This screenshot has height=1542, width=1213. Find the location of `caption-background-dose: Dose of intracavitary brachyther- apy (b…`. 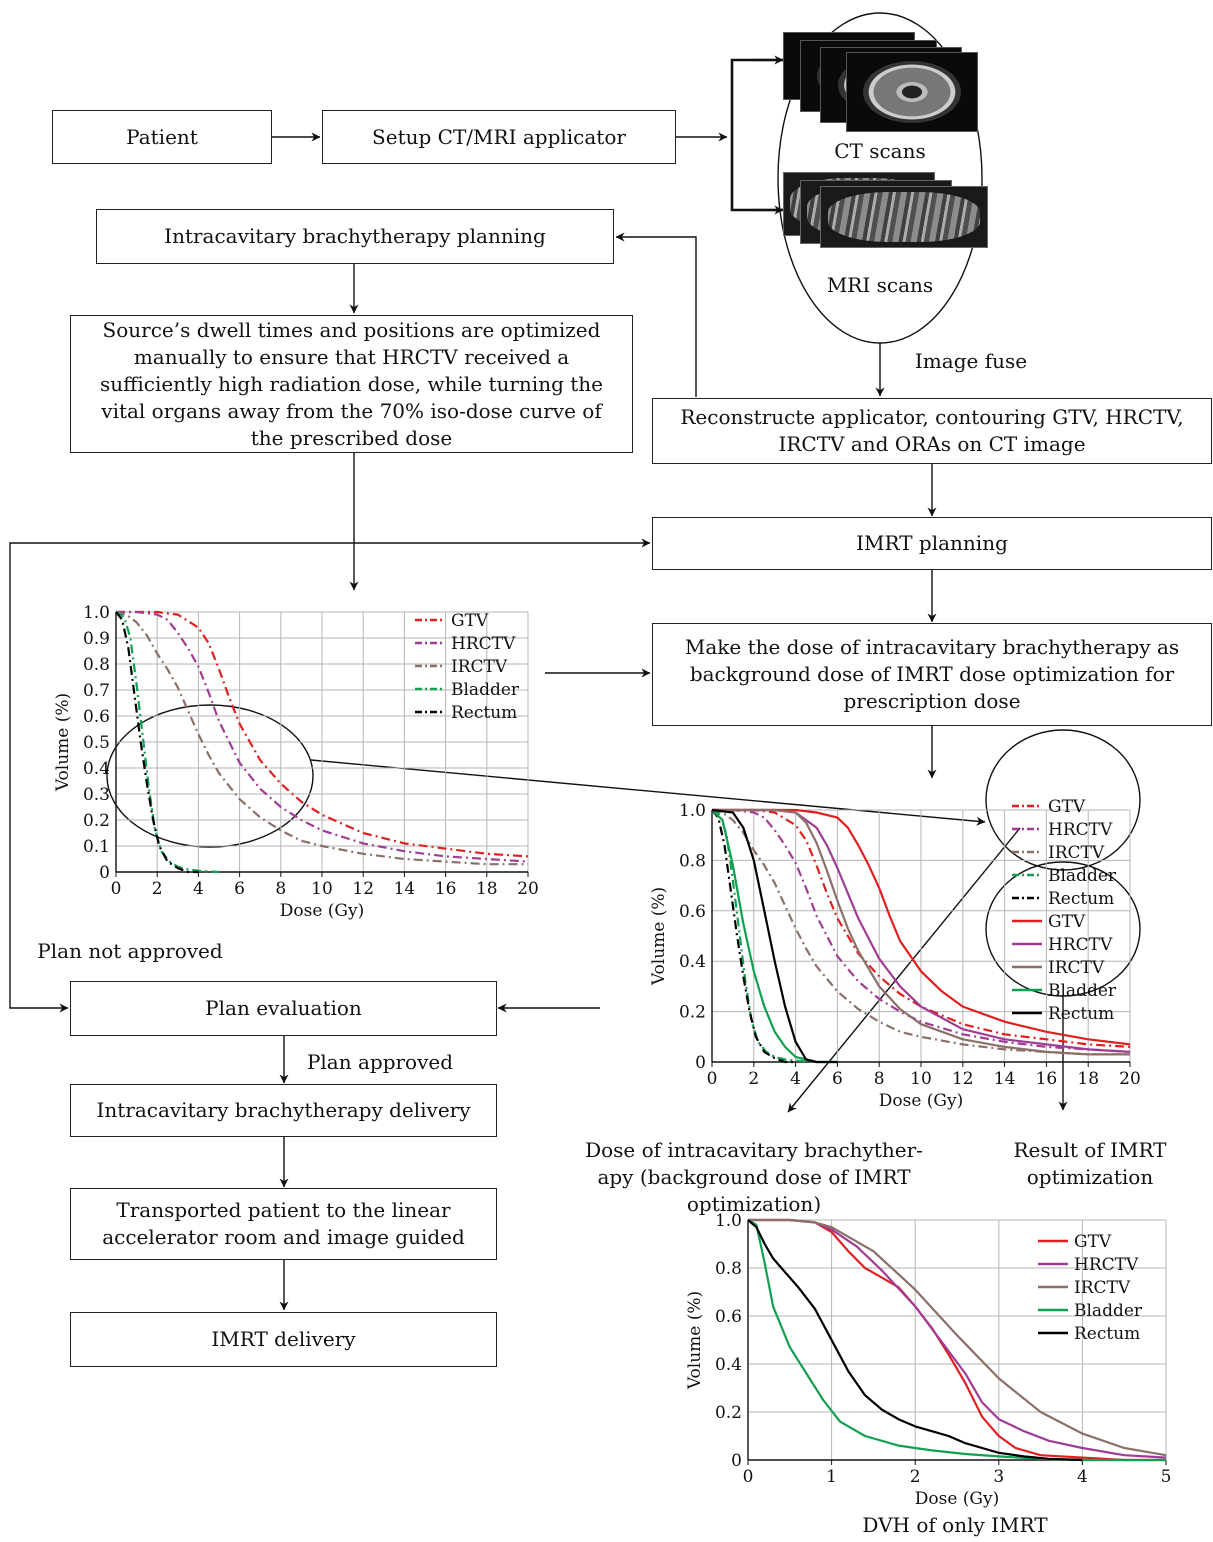

caption-background-dose: Dose of intracavitary brachyther- apy (b… is located at coordinates (754, 1177).